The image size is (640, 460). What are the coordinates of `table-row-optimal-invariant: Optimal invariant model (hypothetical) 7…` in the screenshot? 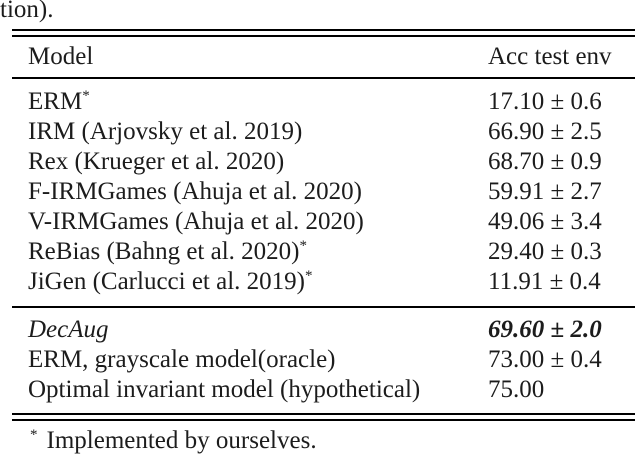 It's located at (323, 390).